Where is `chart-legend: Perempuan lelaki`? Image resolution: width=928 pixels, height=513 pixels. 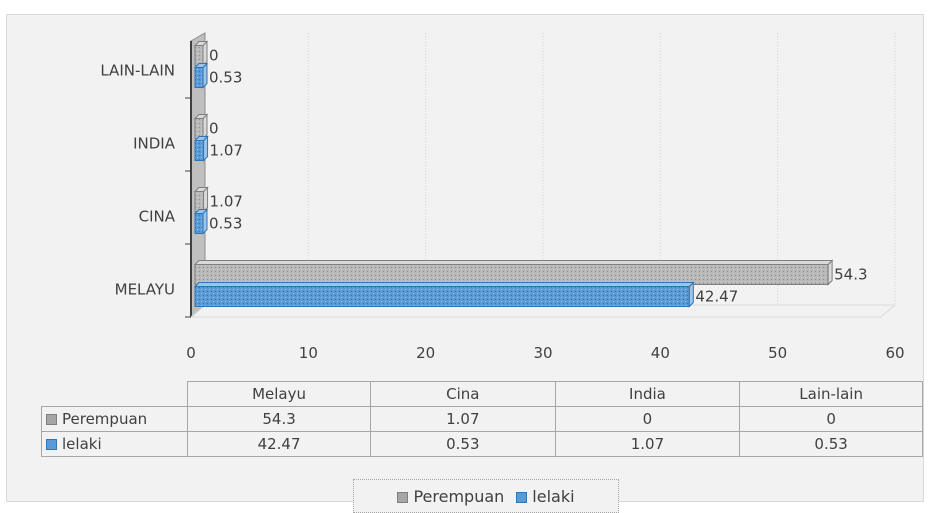 chart-legend: Perempuan lelaki is located at coordinates (486, 496).